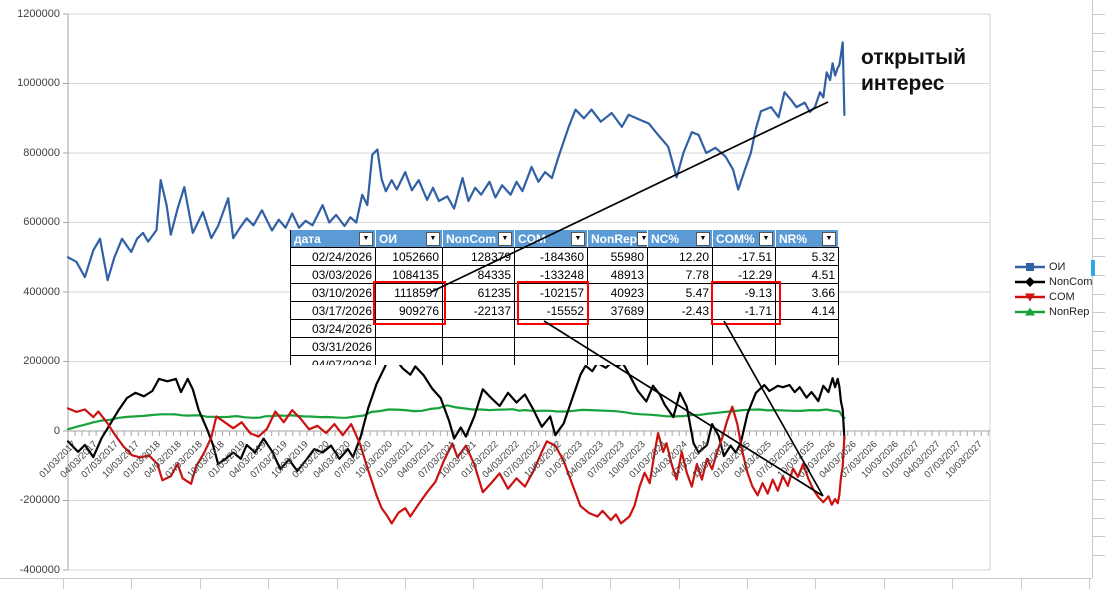 This screenshot has width=1105, height=589. I want to click on table-cell: 5.47, so click(680, 293).